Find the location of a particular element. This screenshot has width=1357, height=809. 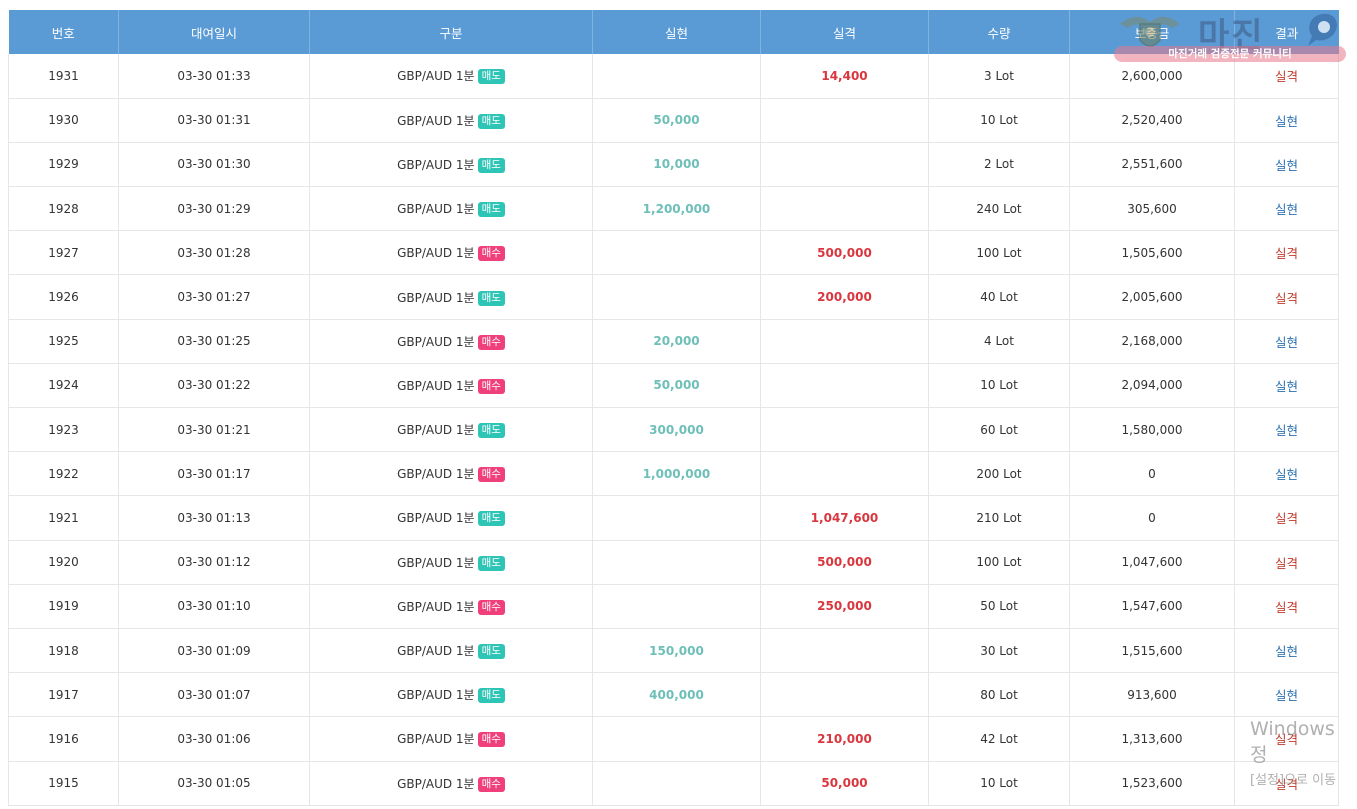

cell-deposit: 1,547,600 is located at coordinates (1152, 606).